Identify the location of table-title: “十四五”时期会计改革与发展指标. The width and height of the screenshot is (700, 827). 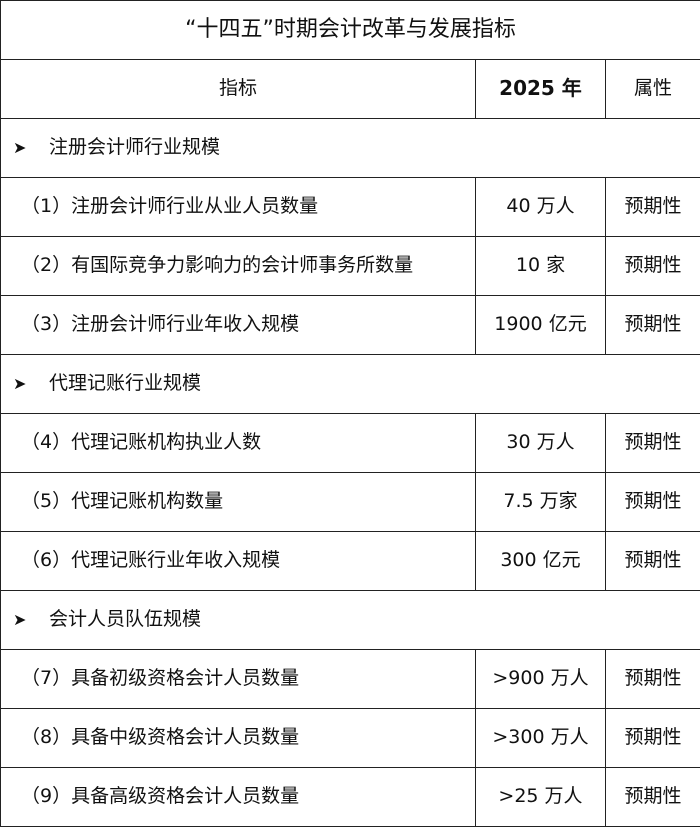
(350, 30).